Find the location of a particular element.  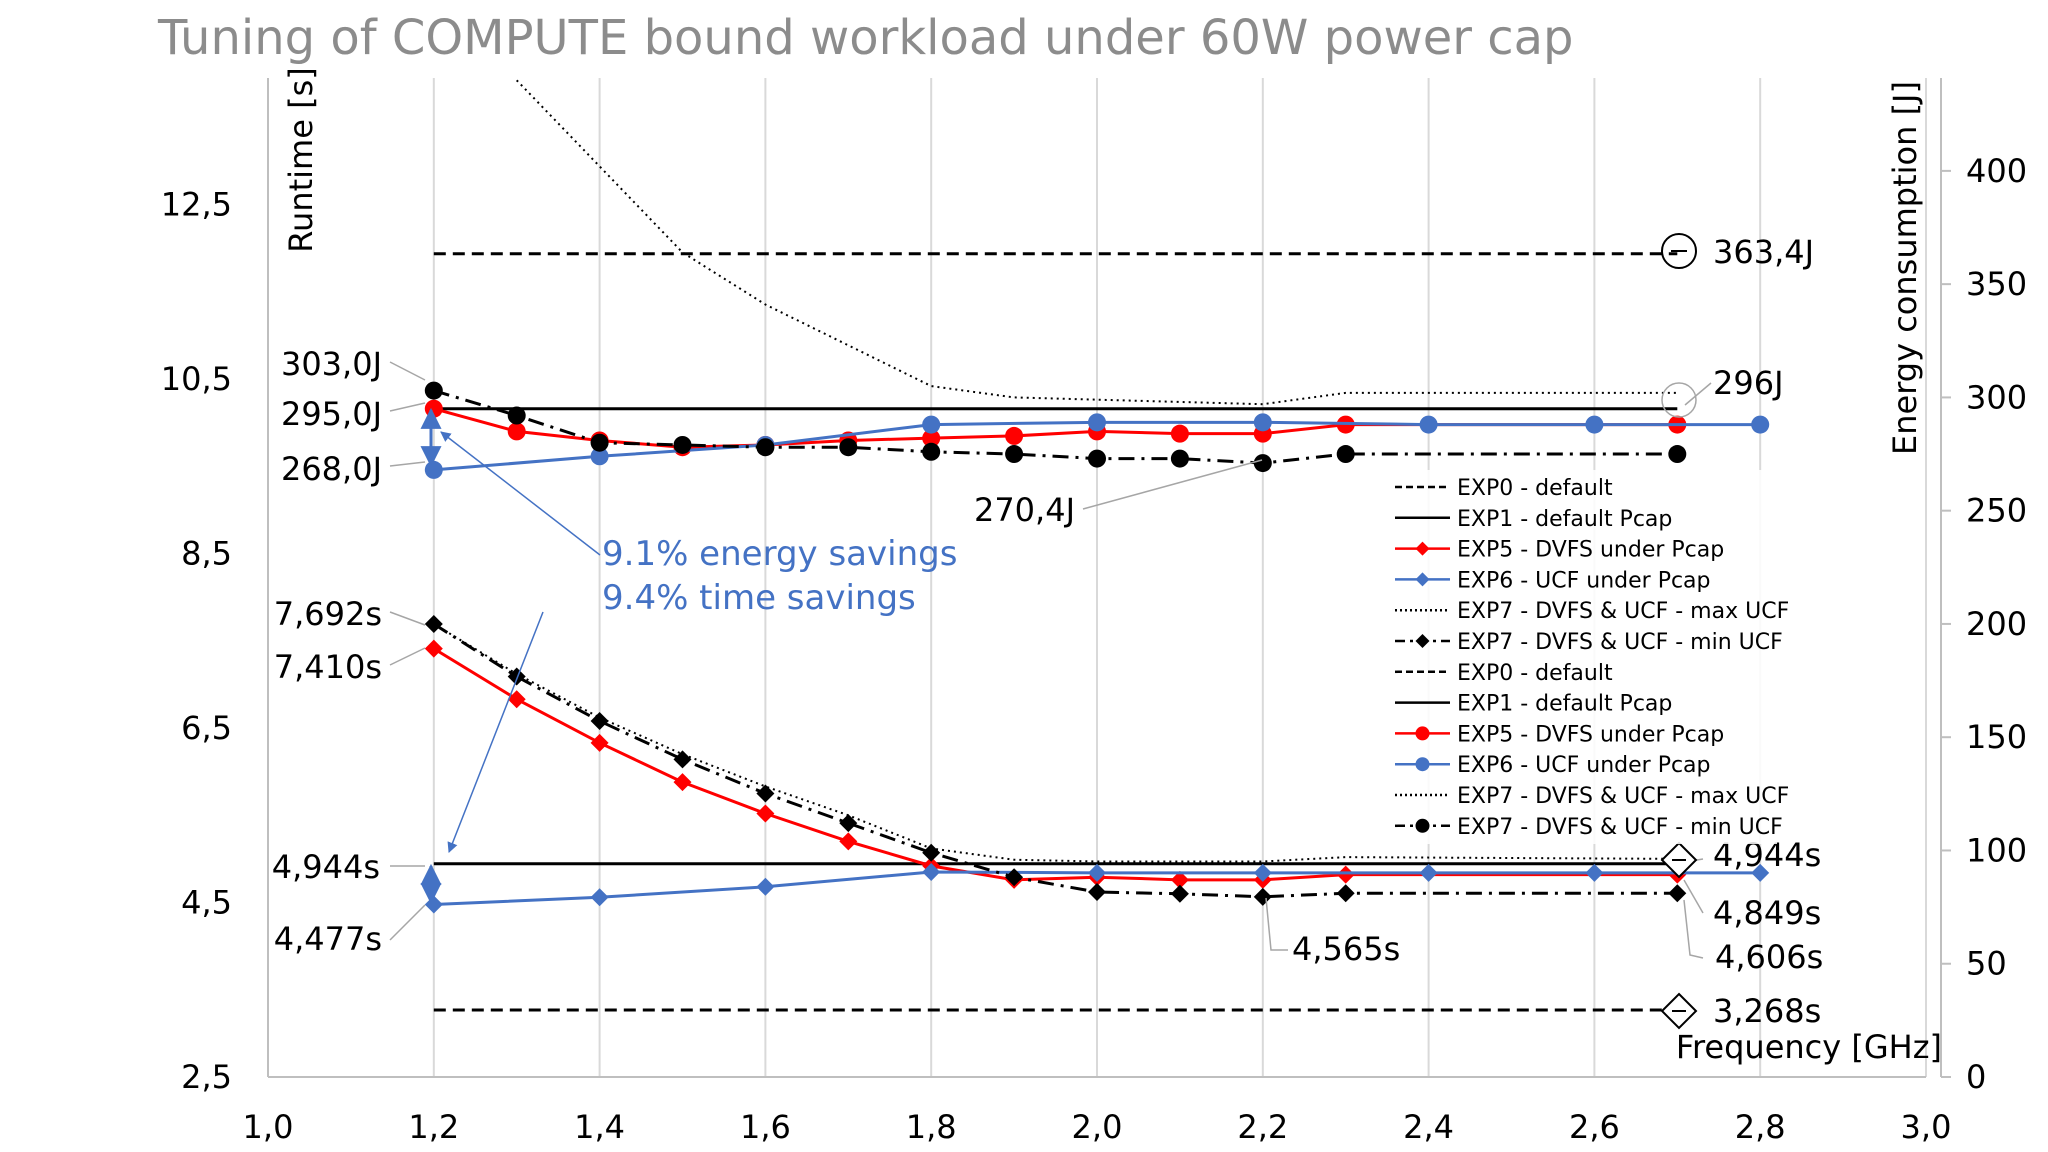

x-tick-label: 2,8 is located at coordinates (1760, 1127).